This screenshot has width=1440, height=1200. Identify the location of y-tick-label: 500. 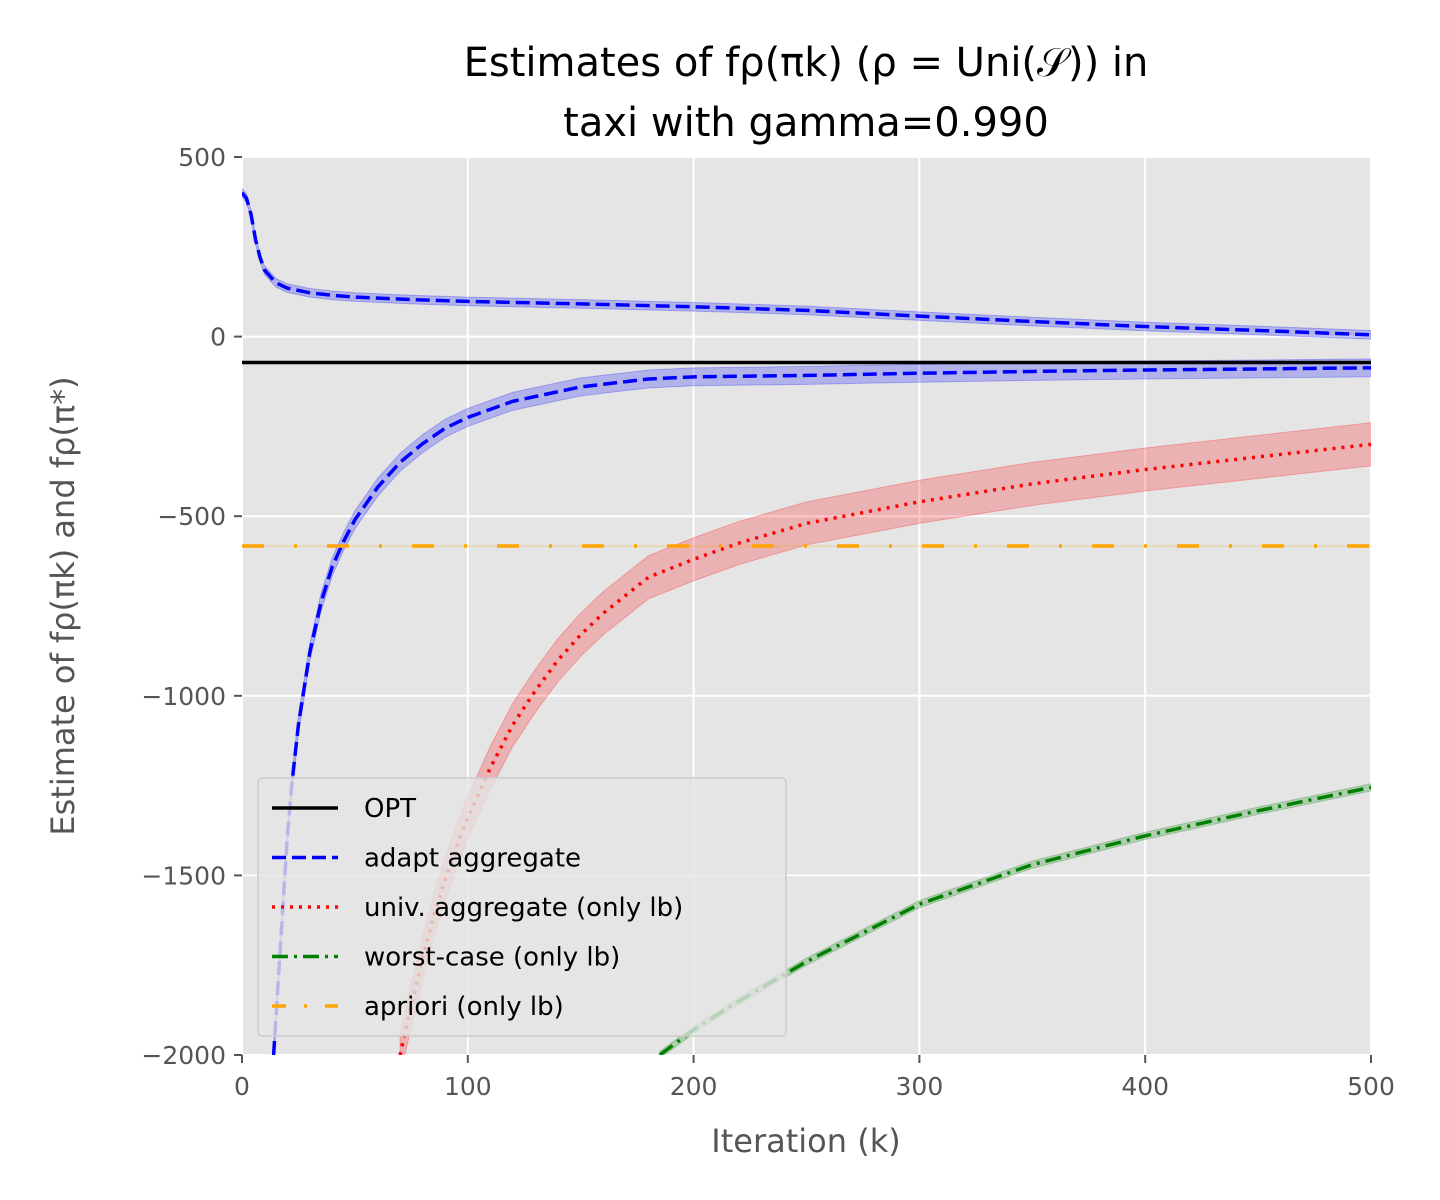
(202, 157).